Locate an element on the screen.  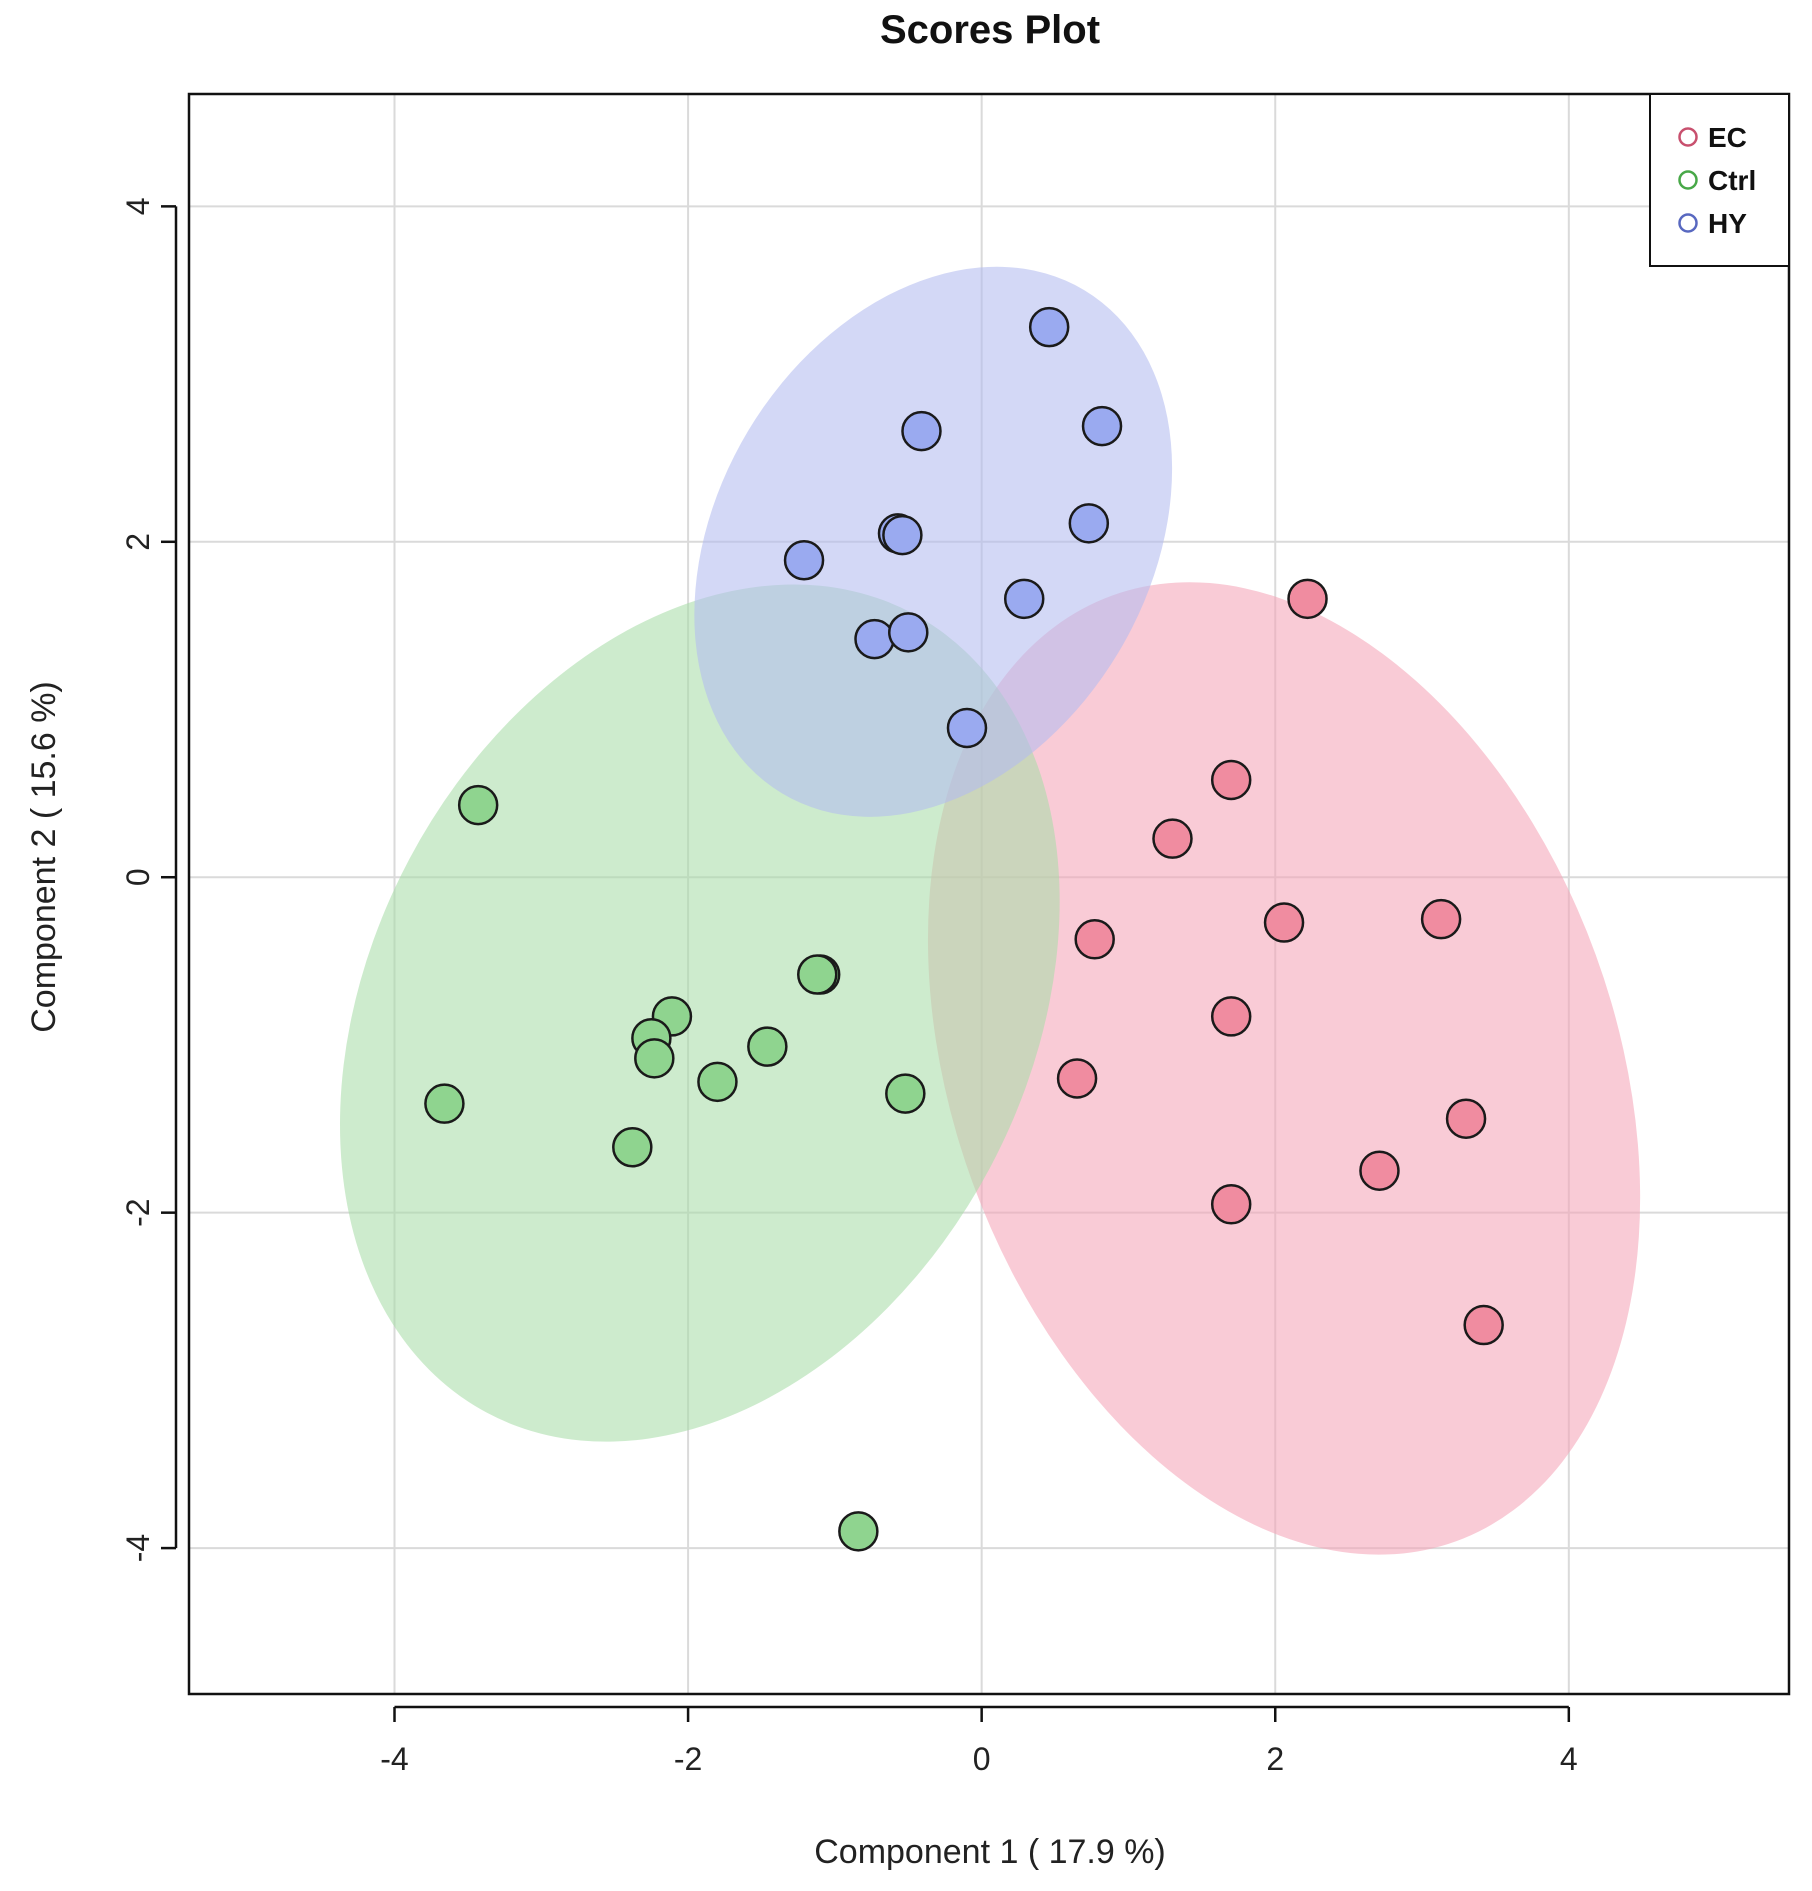
legend-label-ec: EC is located at coordinates (1727, 137).